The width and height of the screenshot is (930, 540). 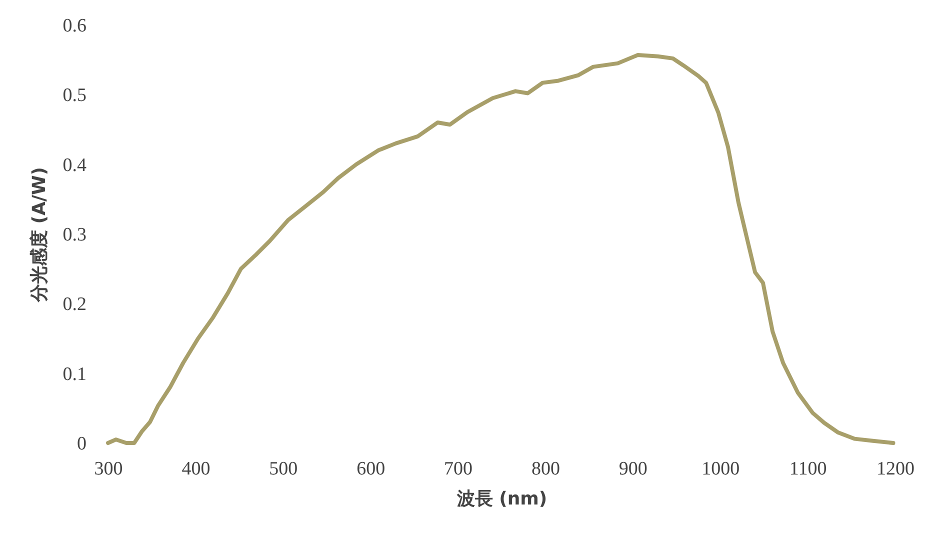 I want to click on x-tick-label: 1000, so click(x=721, y=469).